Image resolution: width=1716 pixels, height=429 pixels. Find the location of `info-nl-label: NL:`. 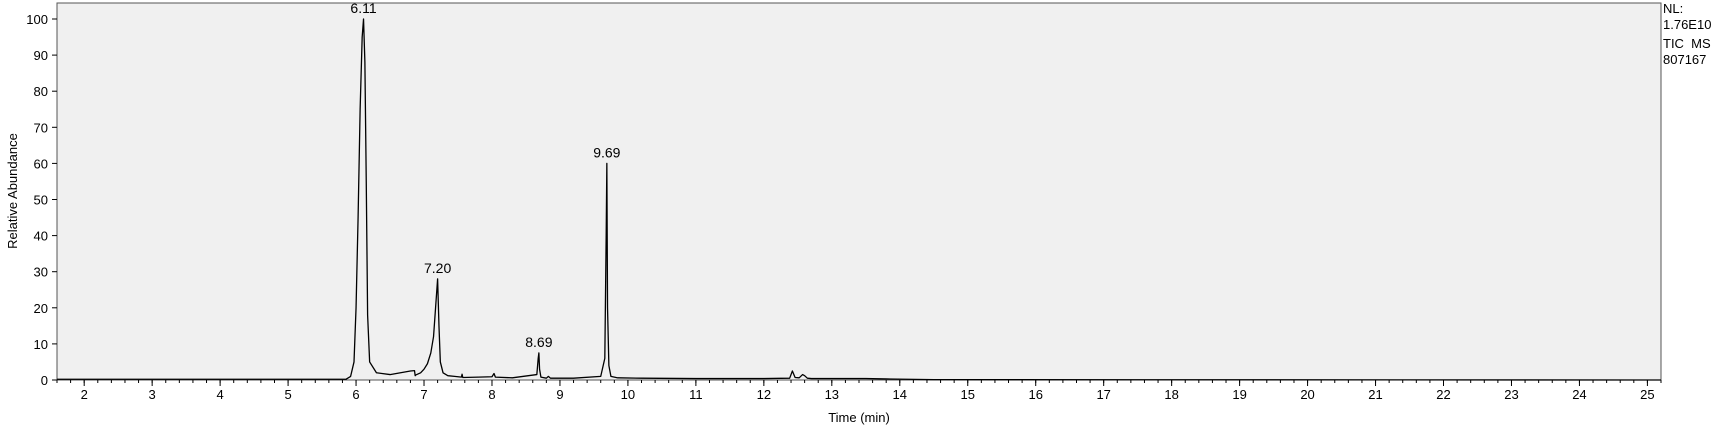

info-nl-label: NL: is located at coordinates (1673, 8).